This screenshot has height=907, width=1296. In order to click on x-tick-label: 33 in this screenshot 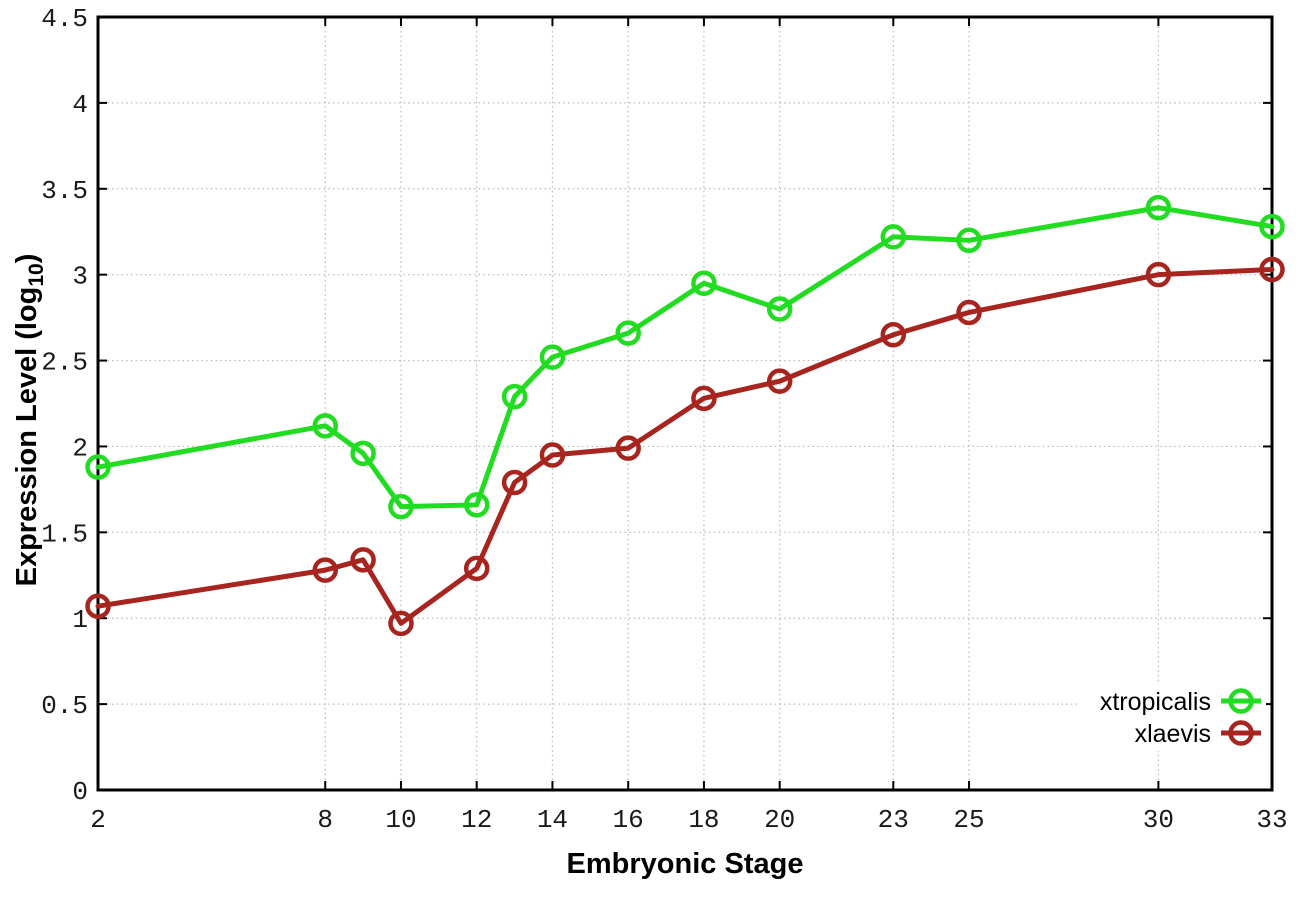, I will do `click(1271, 820)`.